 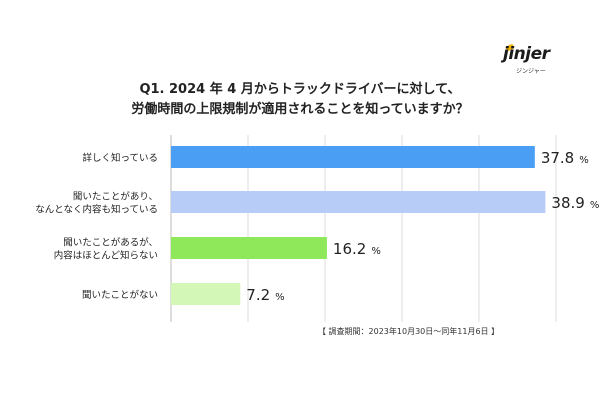 What do you see at coordinates (409, 331) in the screenshot?
I see `survey-period-note: 【 調査期間：2023年10月30日〜同年11月6日 】` at bounding box center [409, 331].